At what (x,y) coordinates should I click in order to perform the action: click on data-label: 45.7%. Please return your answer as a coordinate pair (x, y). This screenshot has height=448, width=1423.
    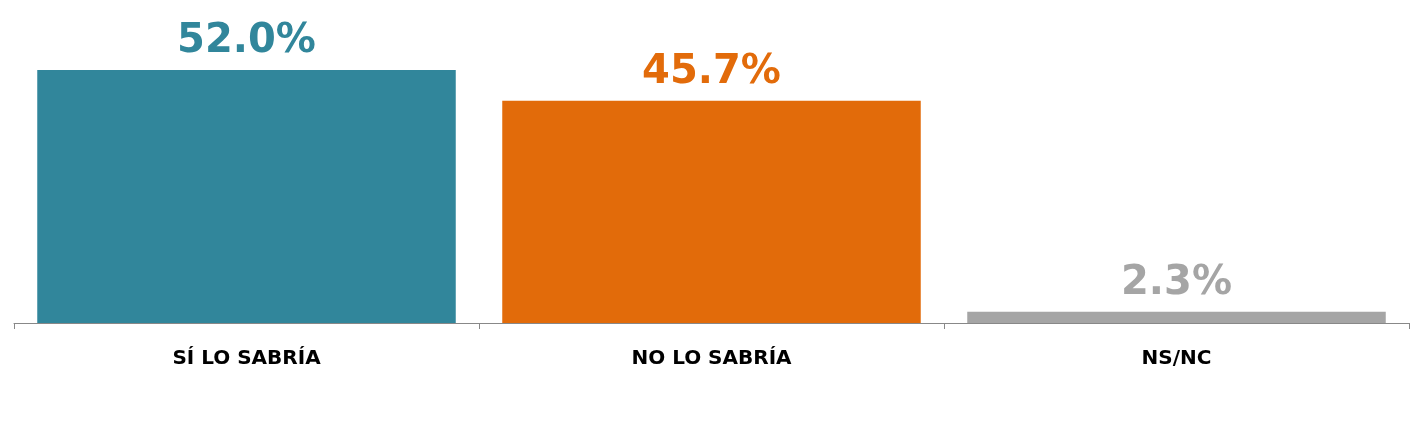
    Looking at the image, I should click on (711, 68).